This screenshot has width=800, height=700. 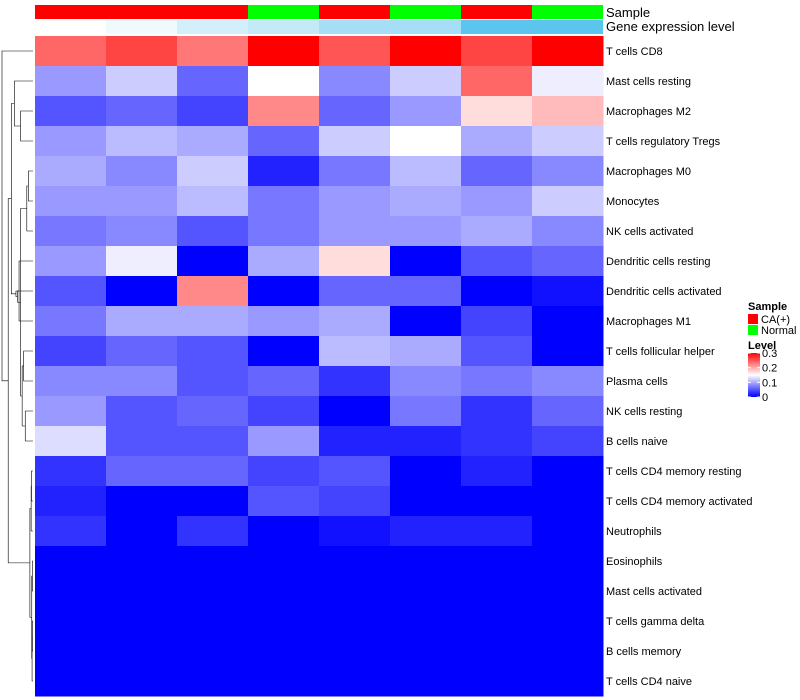 I want to click on row-dendrogram, so click(x=17, y=366).